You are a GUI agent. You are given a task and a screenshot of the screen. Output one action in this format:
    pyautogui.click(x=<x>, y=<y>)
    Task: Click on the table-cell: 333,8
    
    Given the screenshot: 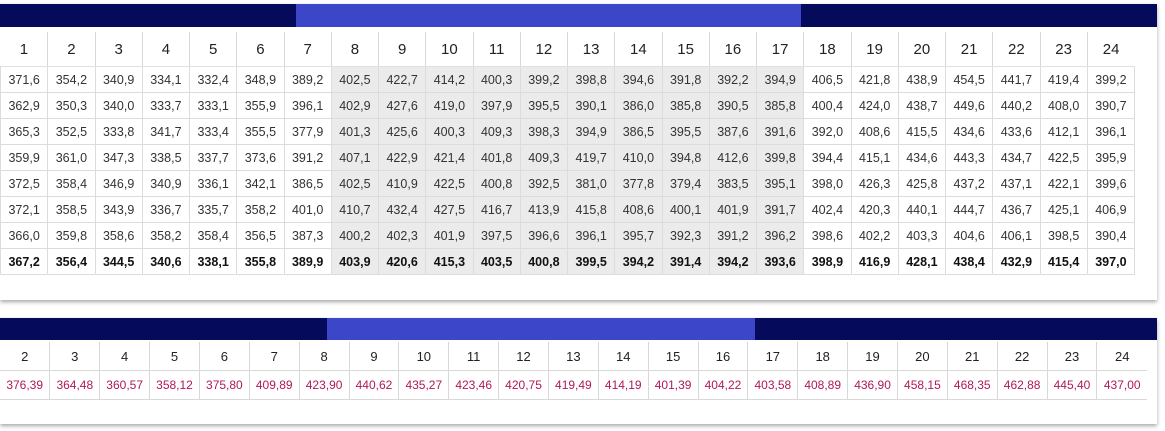 What is the action you would take?
    pyautogui.click(x=118, y=131)
    